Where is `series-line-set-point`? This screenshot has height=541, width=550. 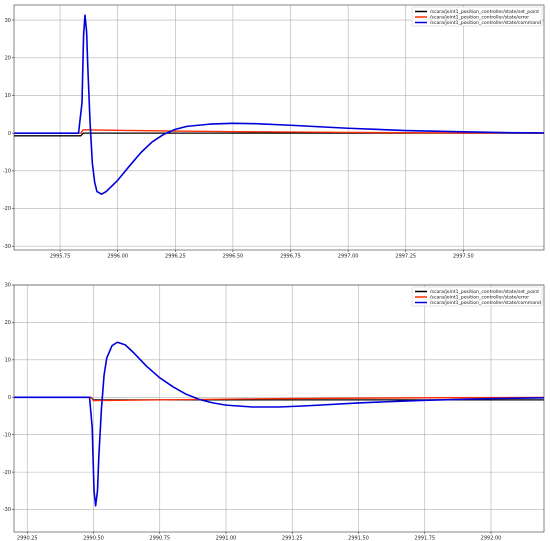
series-line-set-point is located at coordinates (279, 134).